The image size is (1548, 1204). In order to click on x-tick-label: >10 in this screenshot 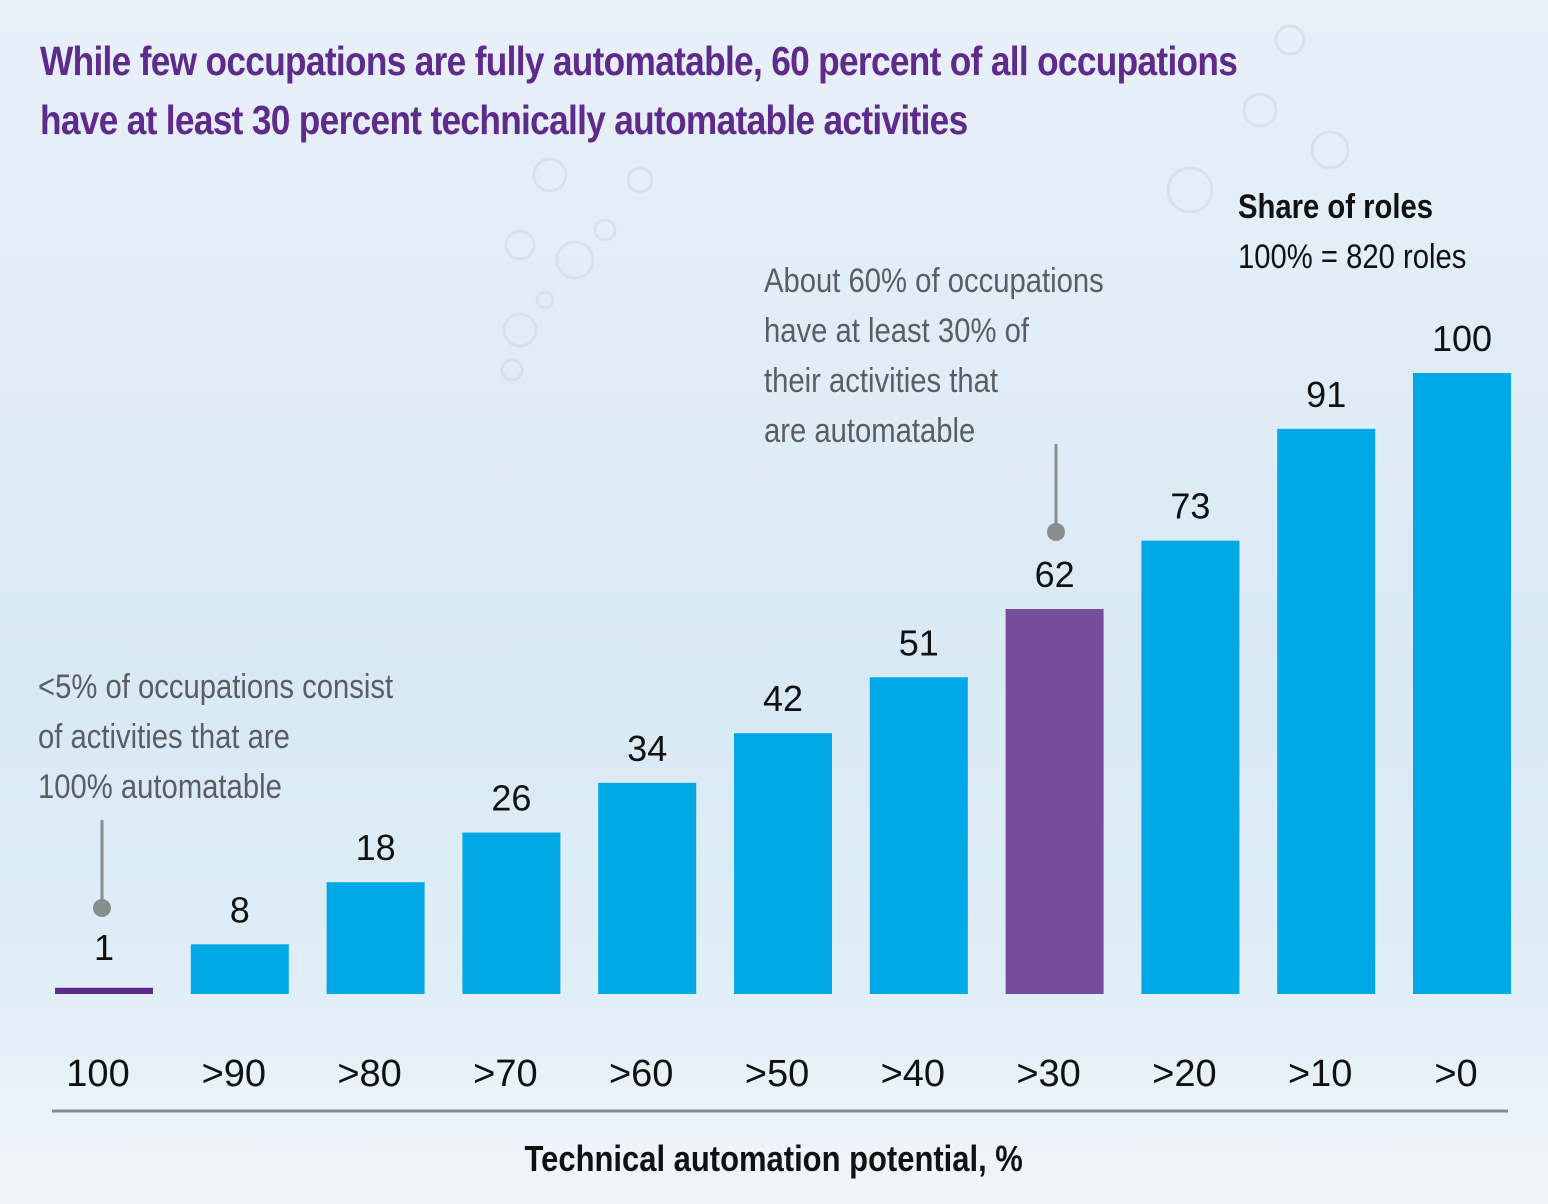, I will do `click(1320, 1074)`.